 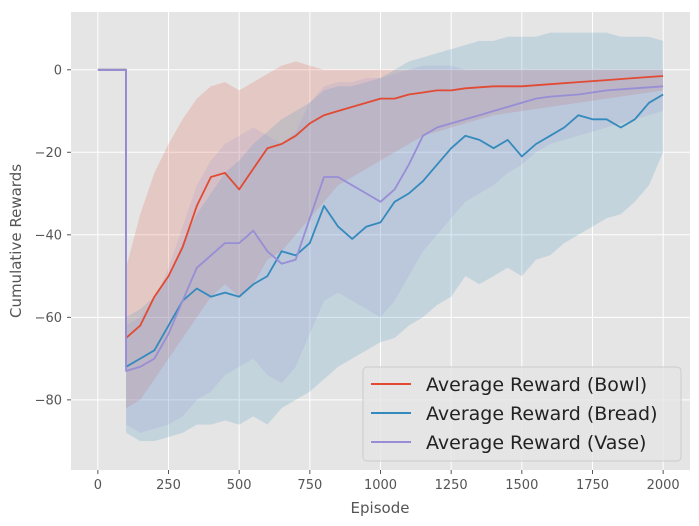 What do you see at coordinates (168, 485) in the screenshot?
I see `x-tick-label: 250` at bounding box center [168, 485].